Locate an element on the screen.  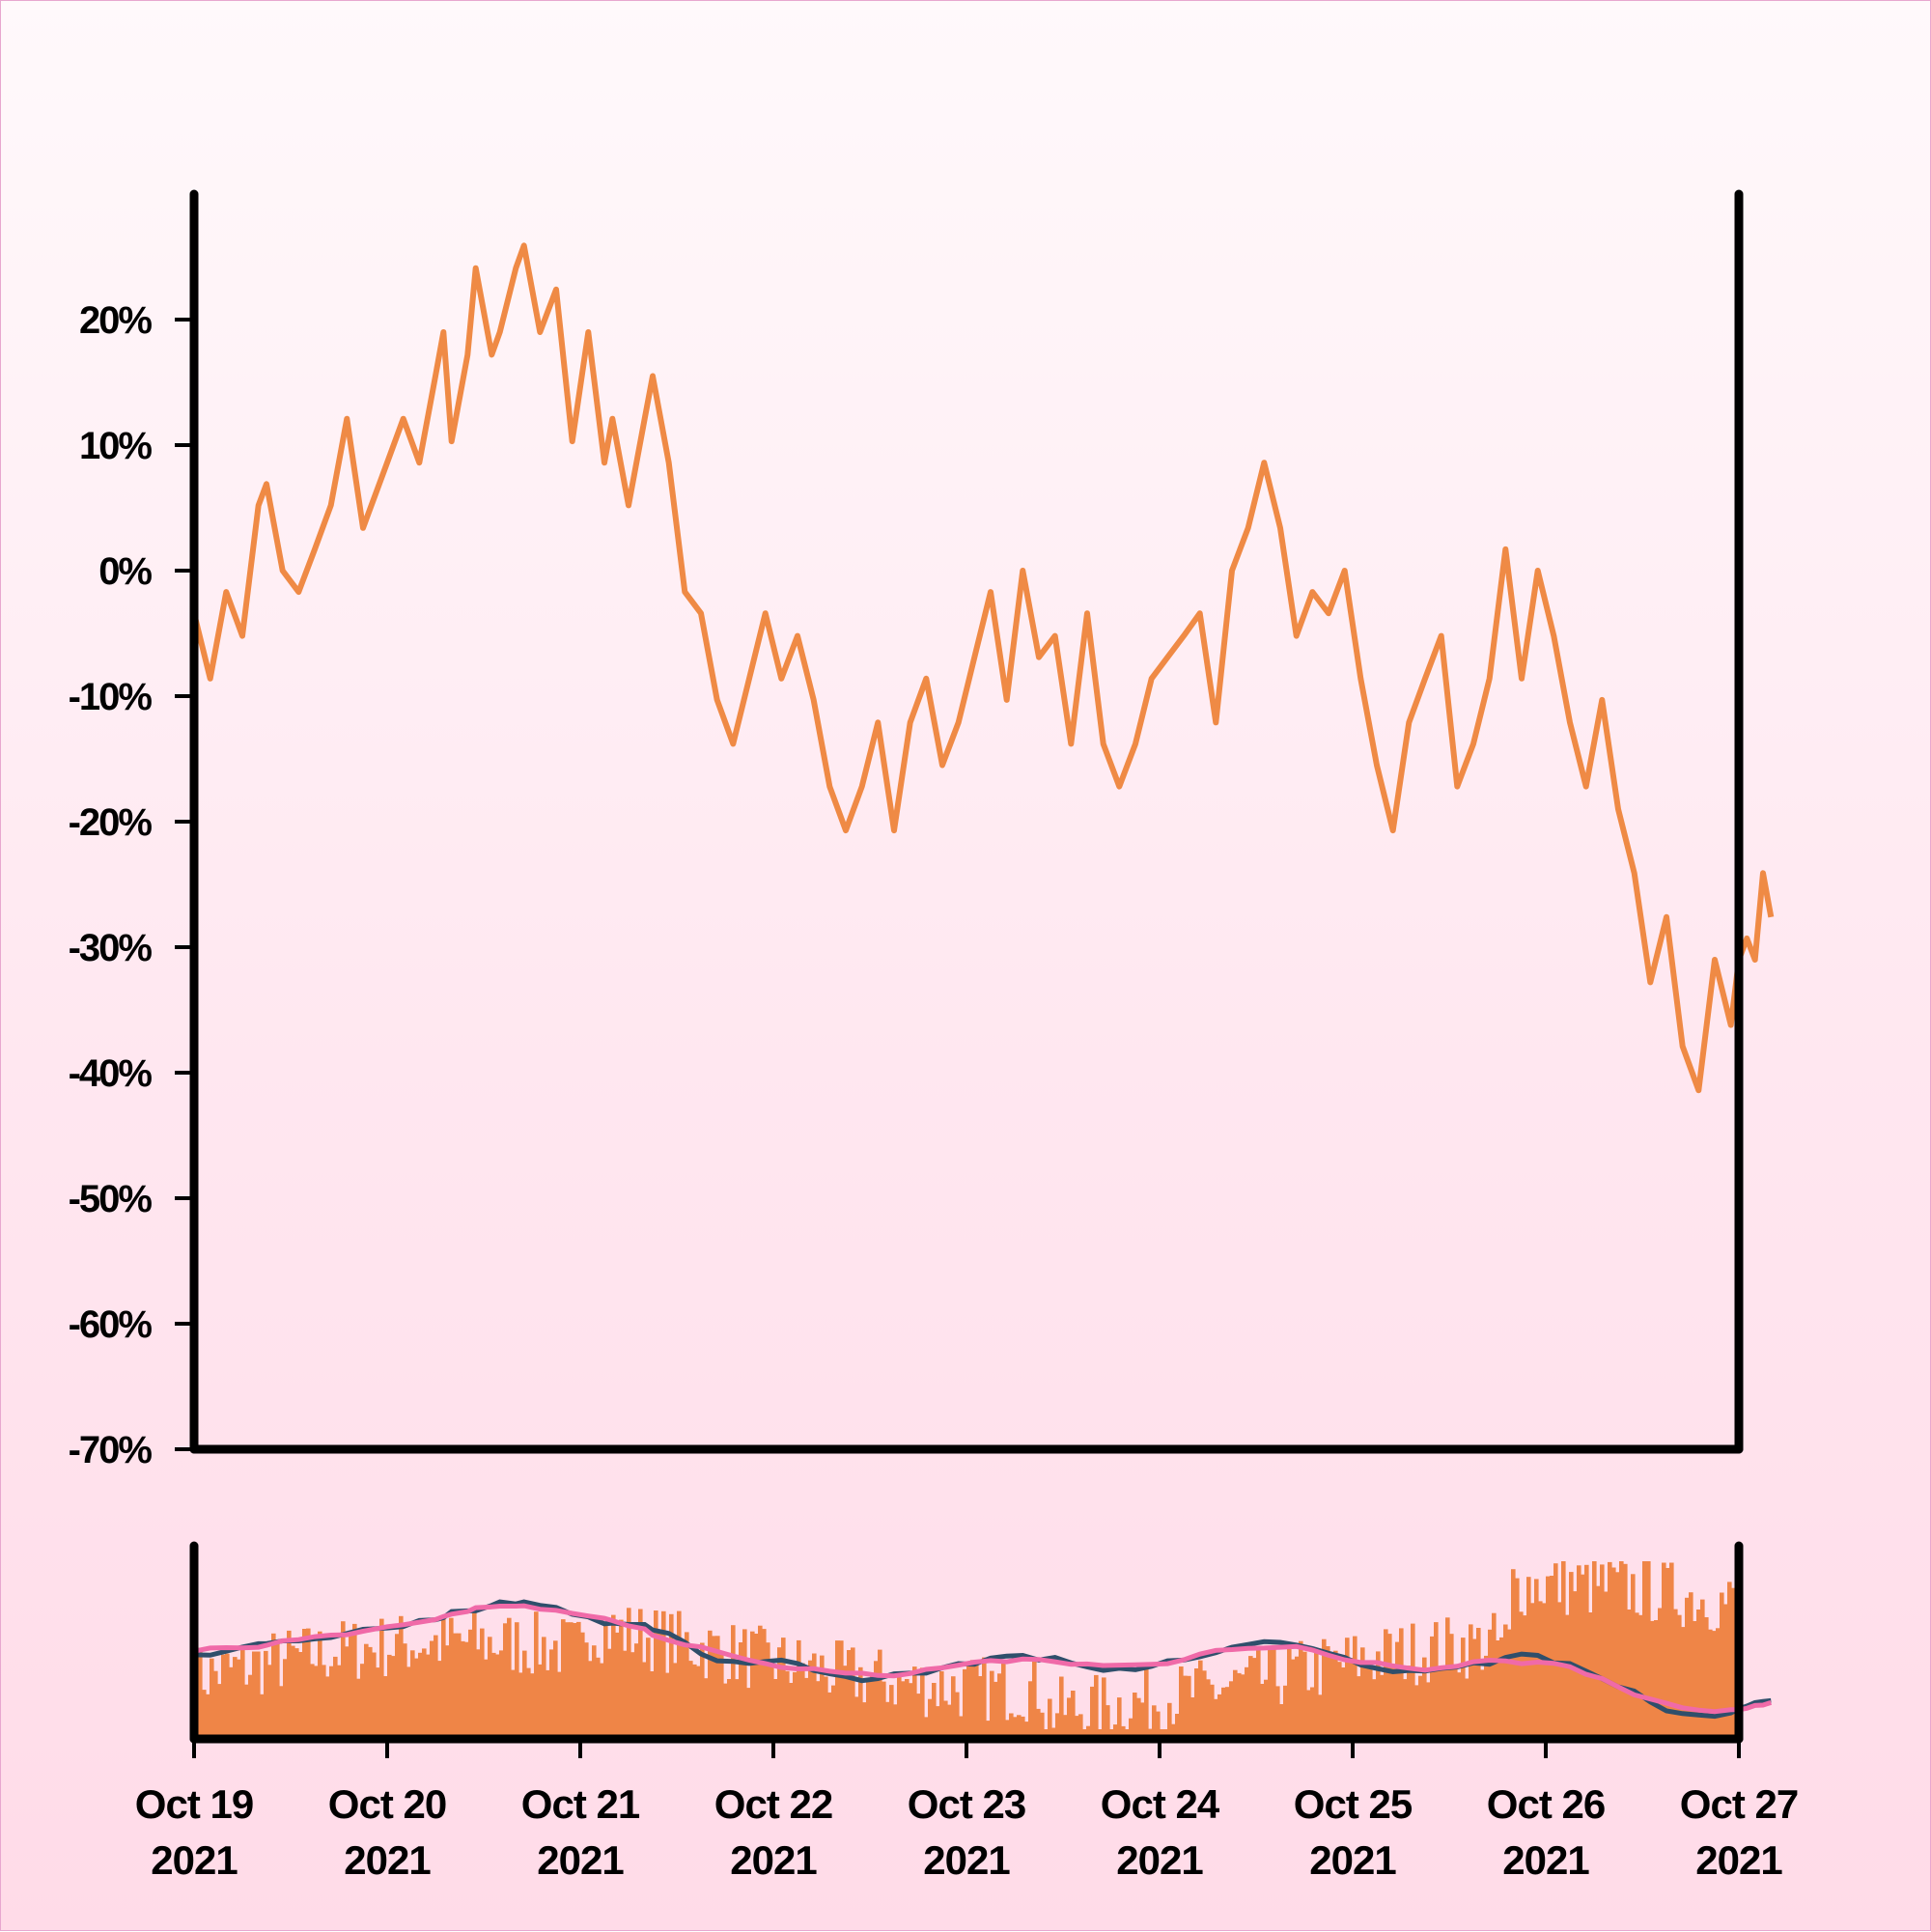
y-tick-label: -30% is located at coordinates (111, 948).